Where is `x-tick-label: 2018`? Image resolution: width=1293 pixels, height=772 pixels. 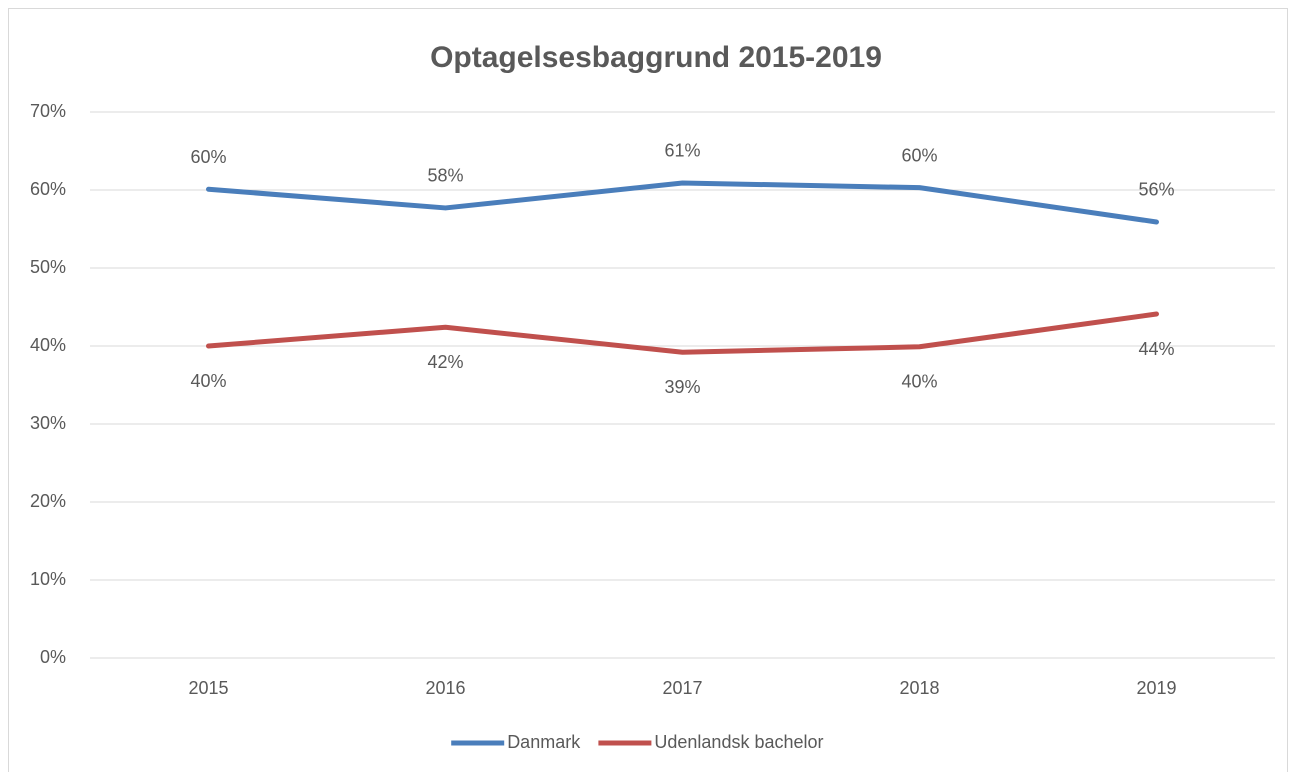
x-tick-label: 2018 is located at coordinates (919, 688).